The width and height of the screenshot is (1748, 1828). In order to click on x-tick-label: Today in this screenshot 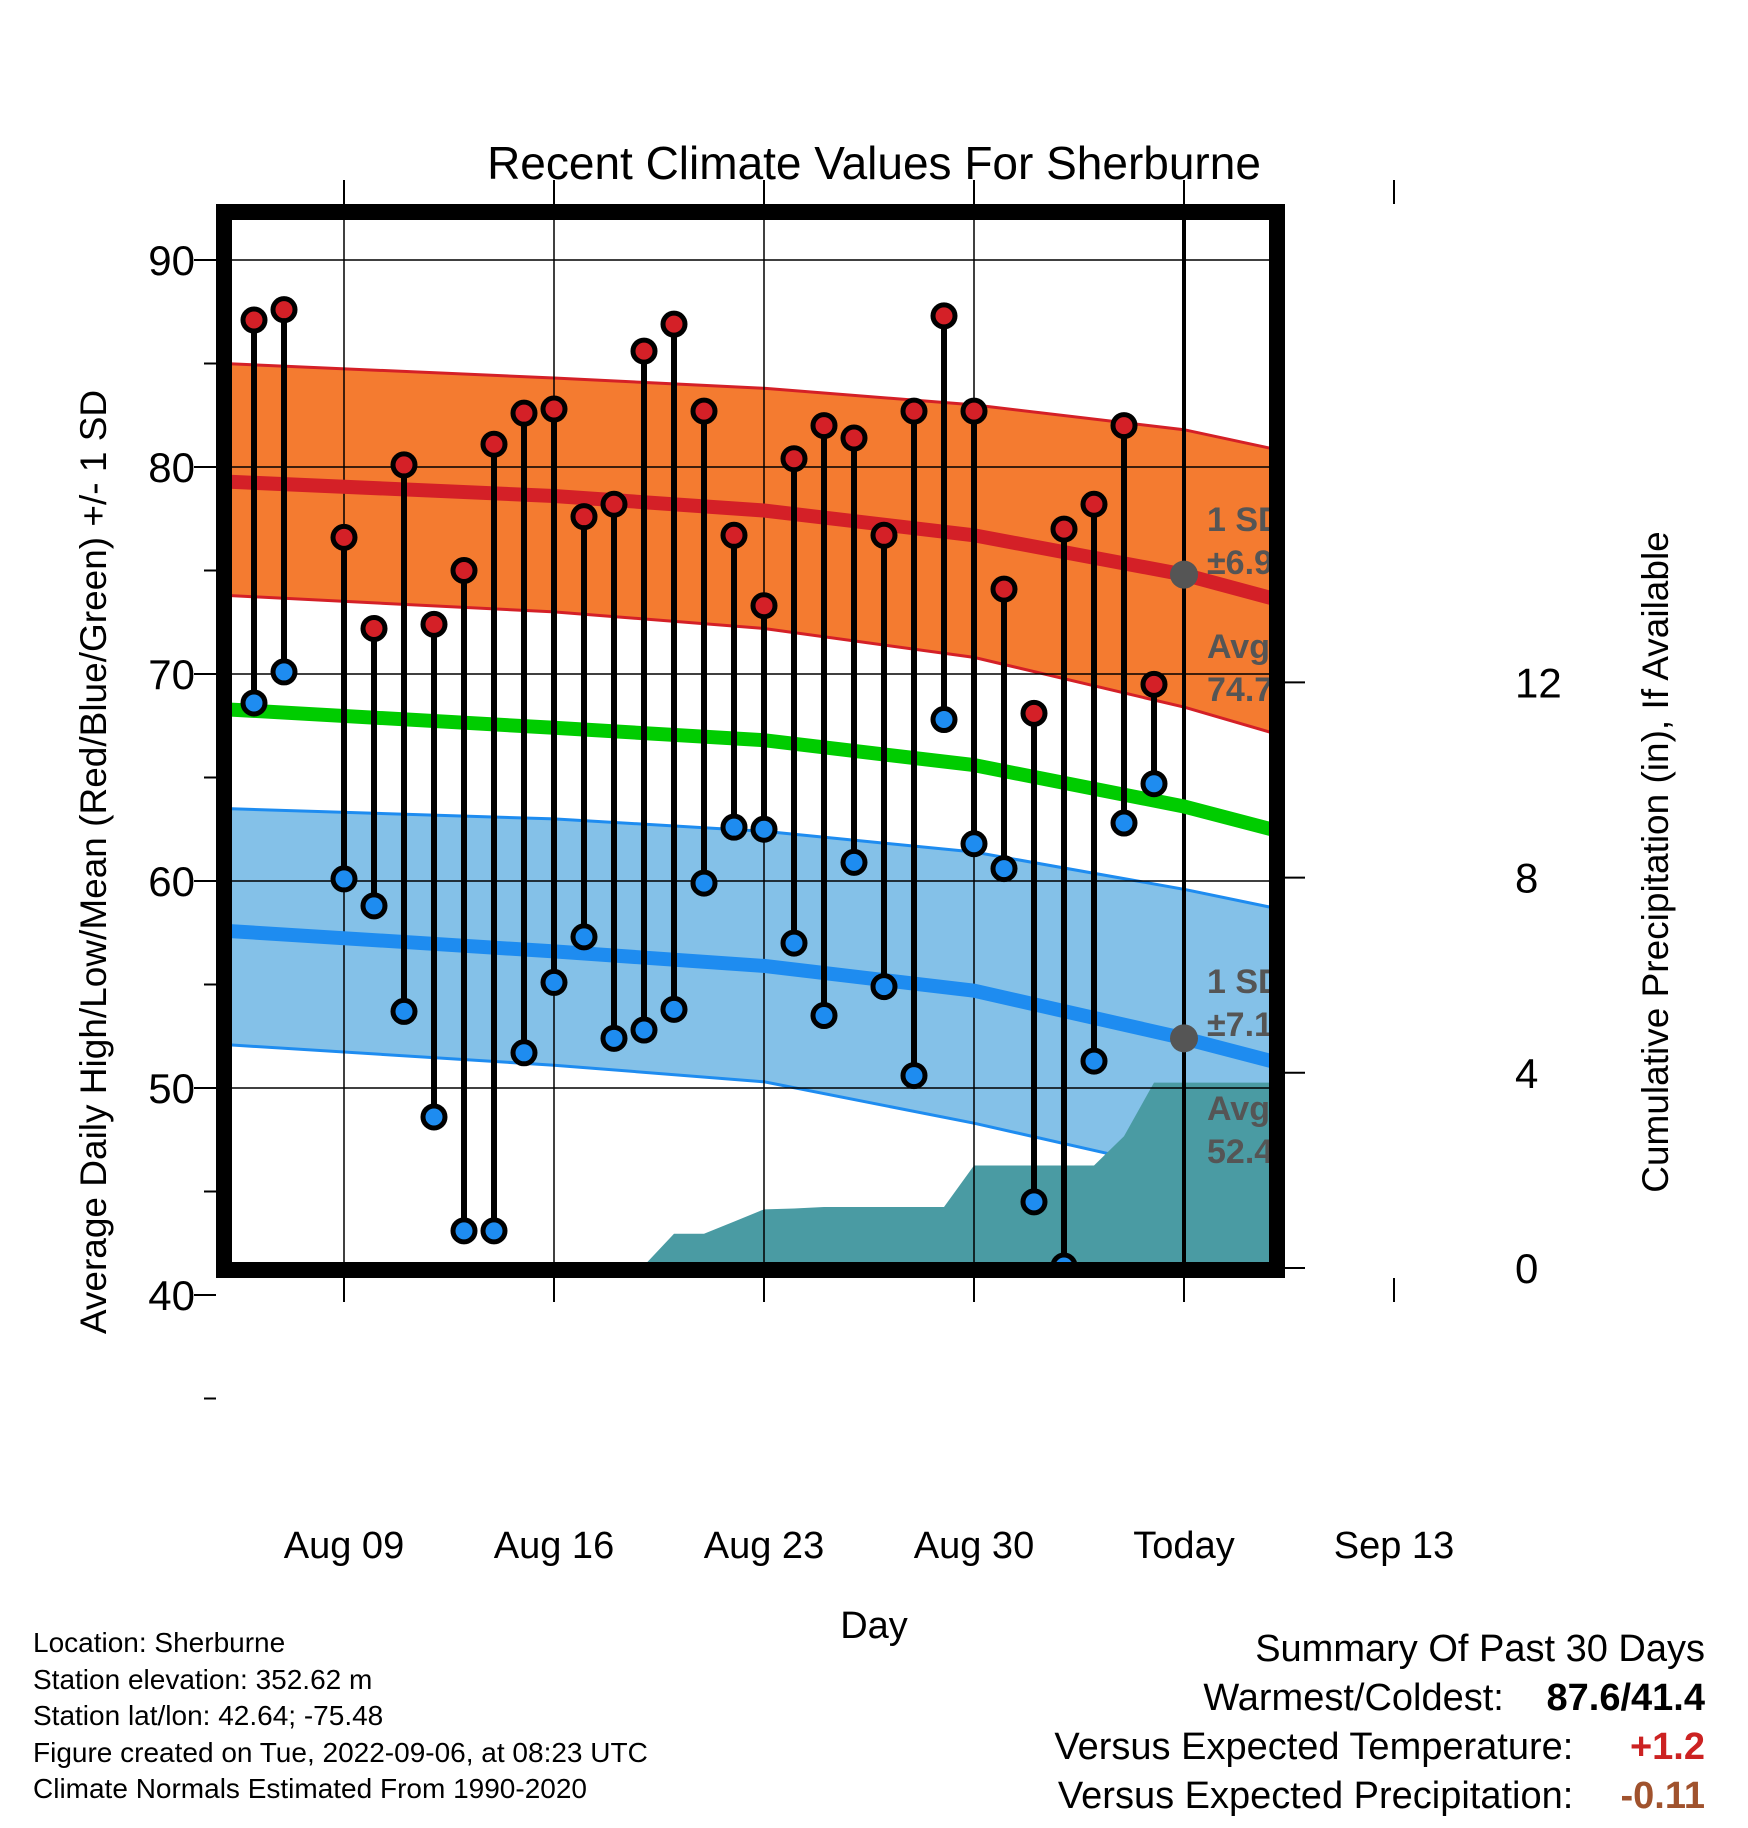, I will do `click(1183, 1546)`.